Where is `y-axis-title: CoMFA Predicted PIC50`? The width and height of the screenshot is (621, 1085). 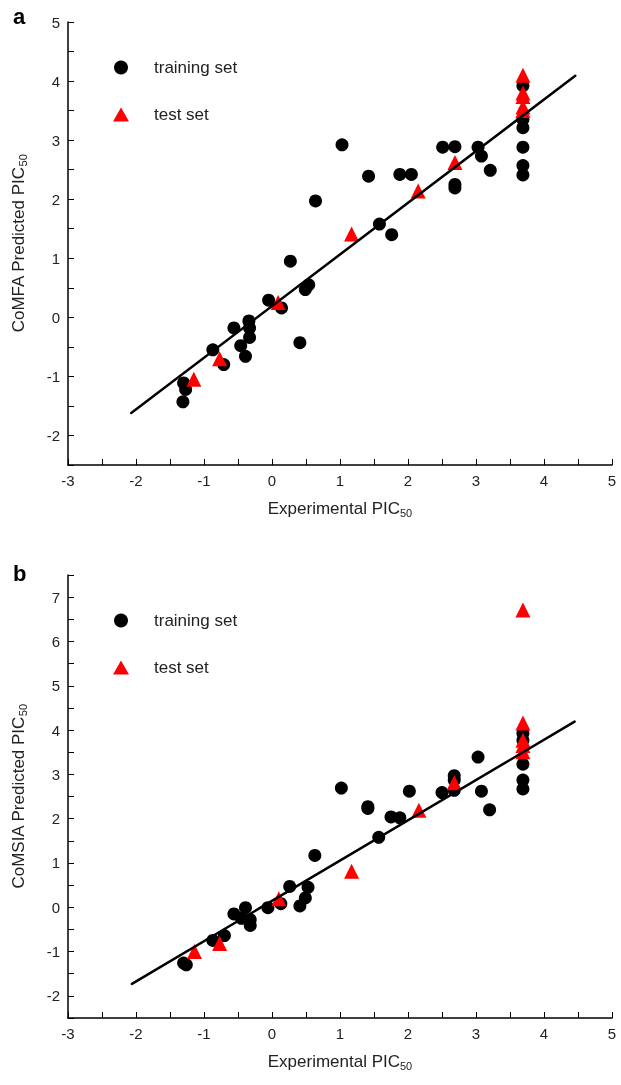 y-axis-title: CoMFA Predicted PIC50 is located at coordinates (19, 243).